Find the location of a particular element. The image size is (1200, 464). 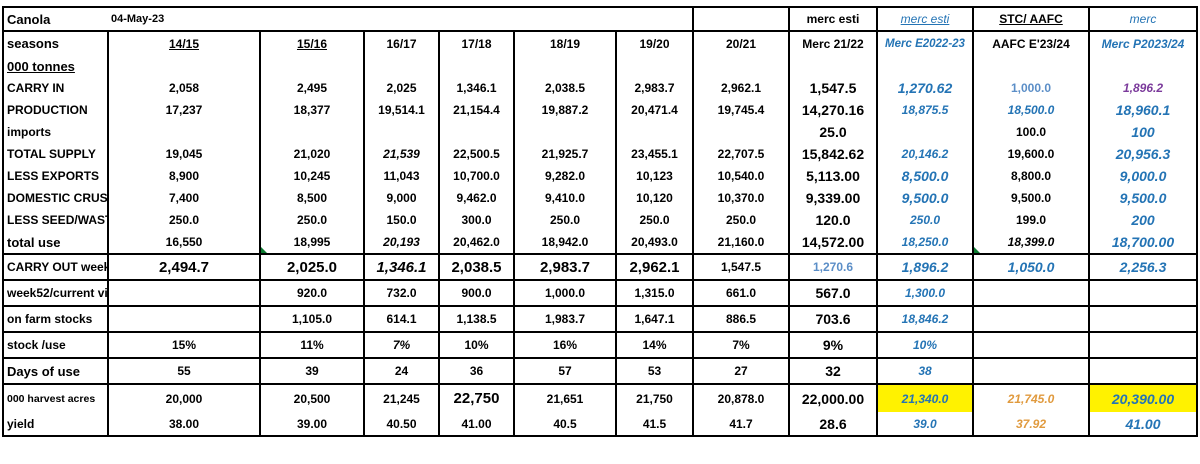

table-cell: 250.0 is located at coordinates (565, 220).